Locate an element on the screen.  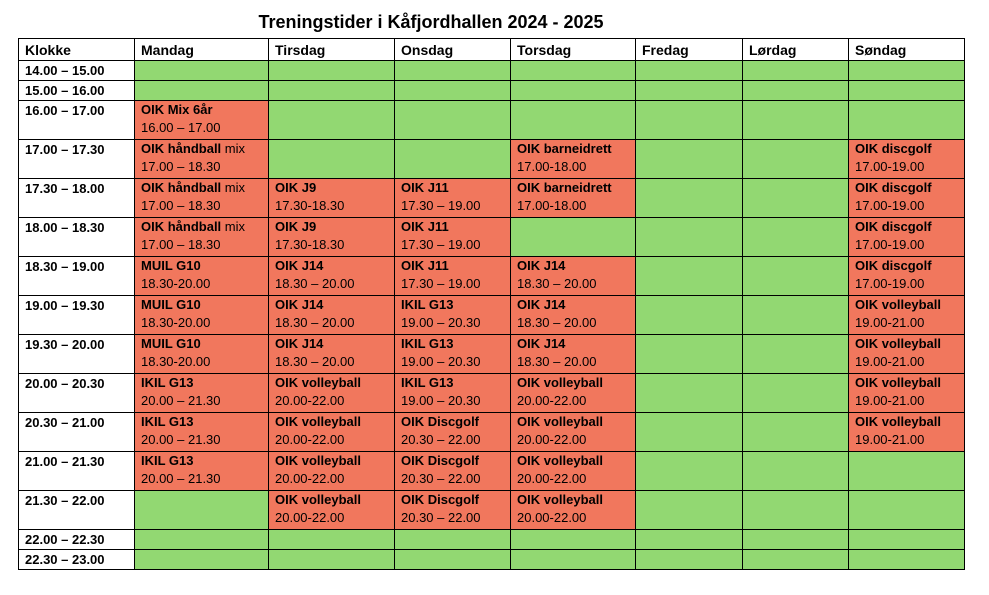
table-row: 22.30 – 23.00 is located at coordinates (491, 559).